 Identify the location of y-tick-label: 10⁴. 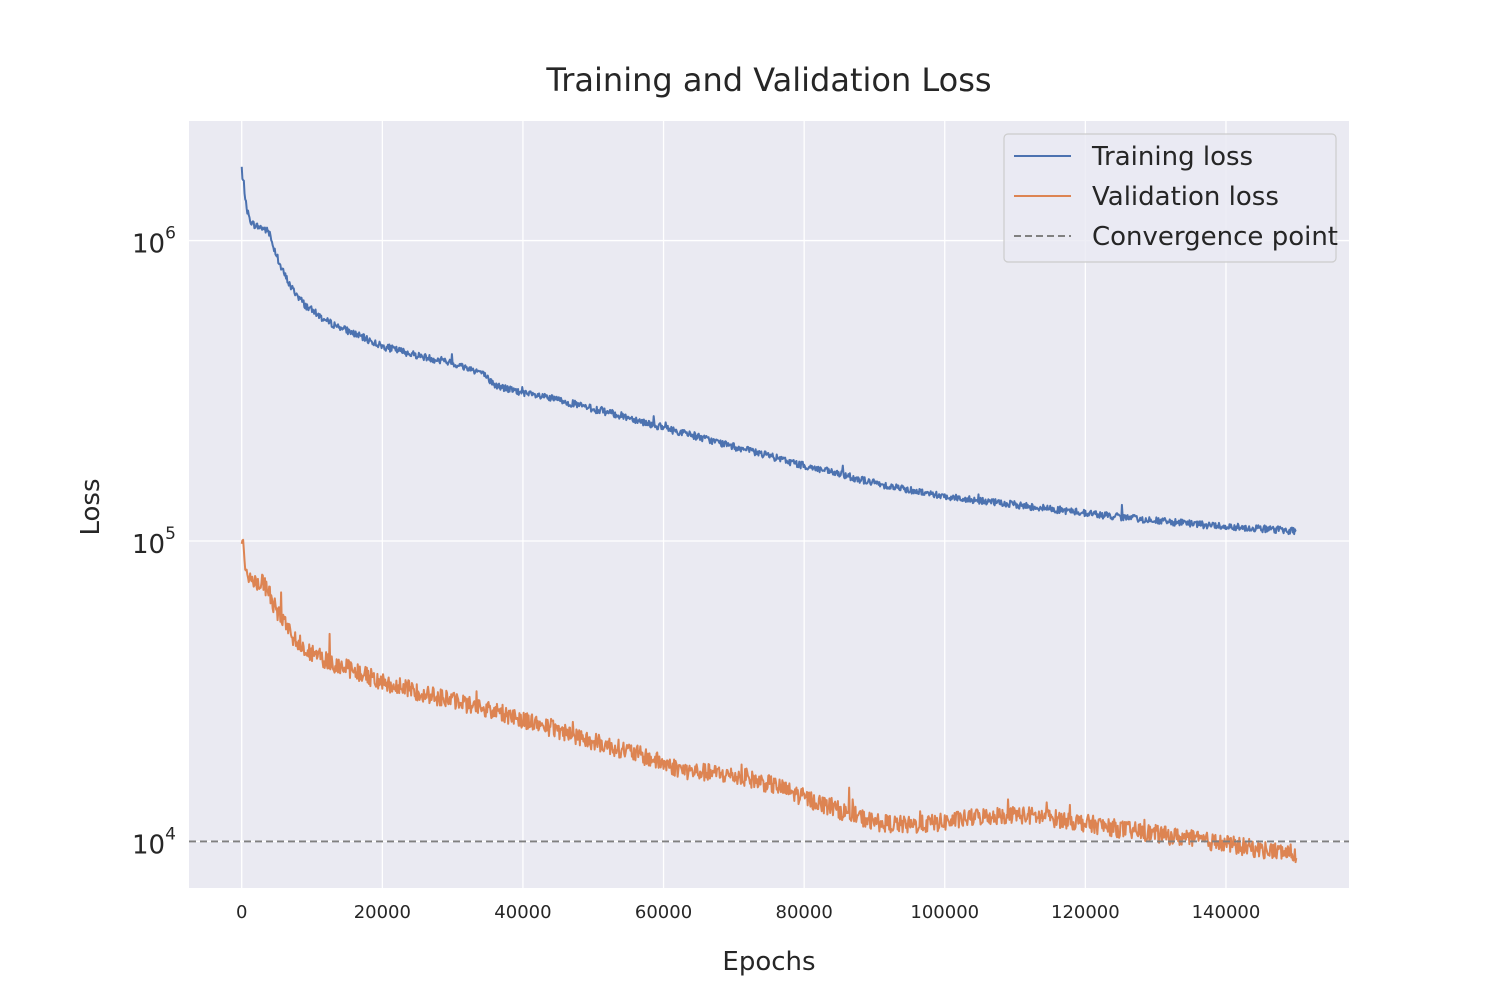
(154, 842).